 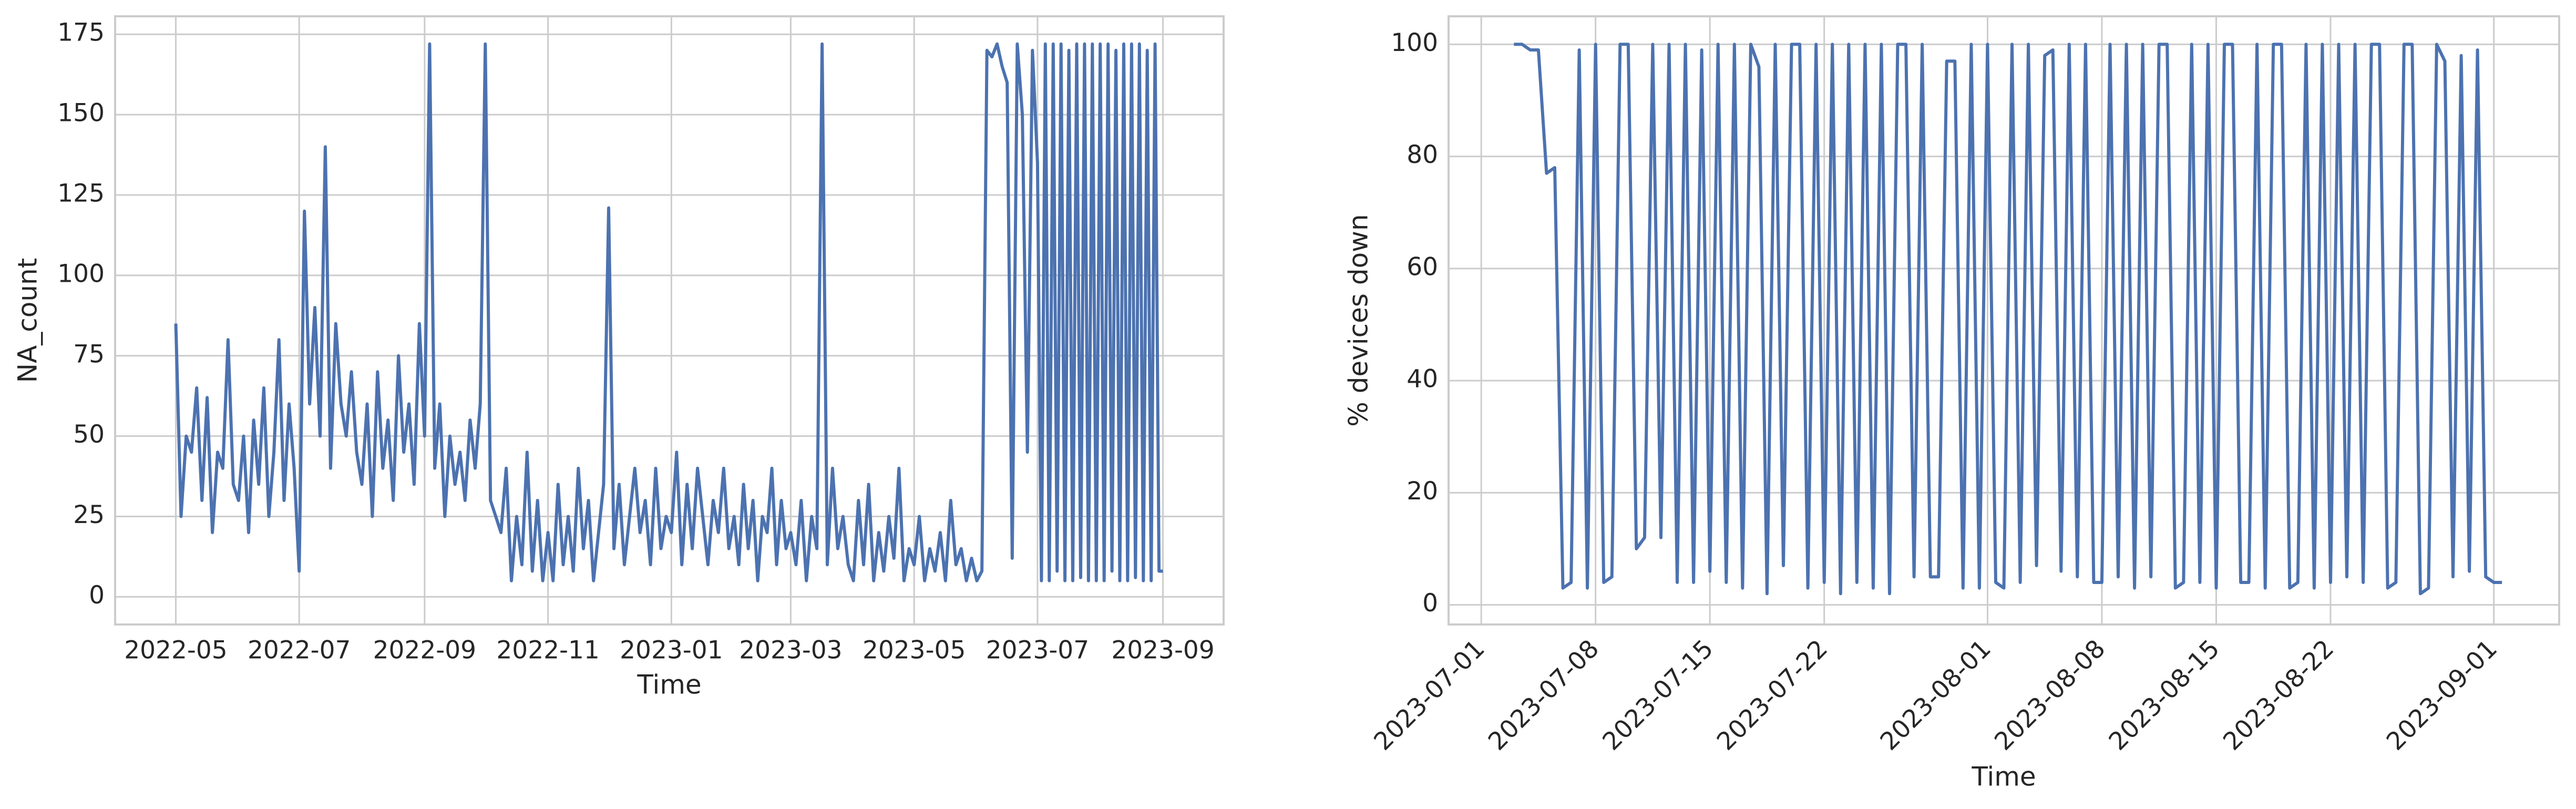 I want to click on x-tick-label: 2023-05, so click(x=914, y=651).